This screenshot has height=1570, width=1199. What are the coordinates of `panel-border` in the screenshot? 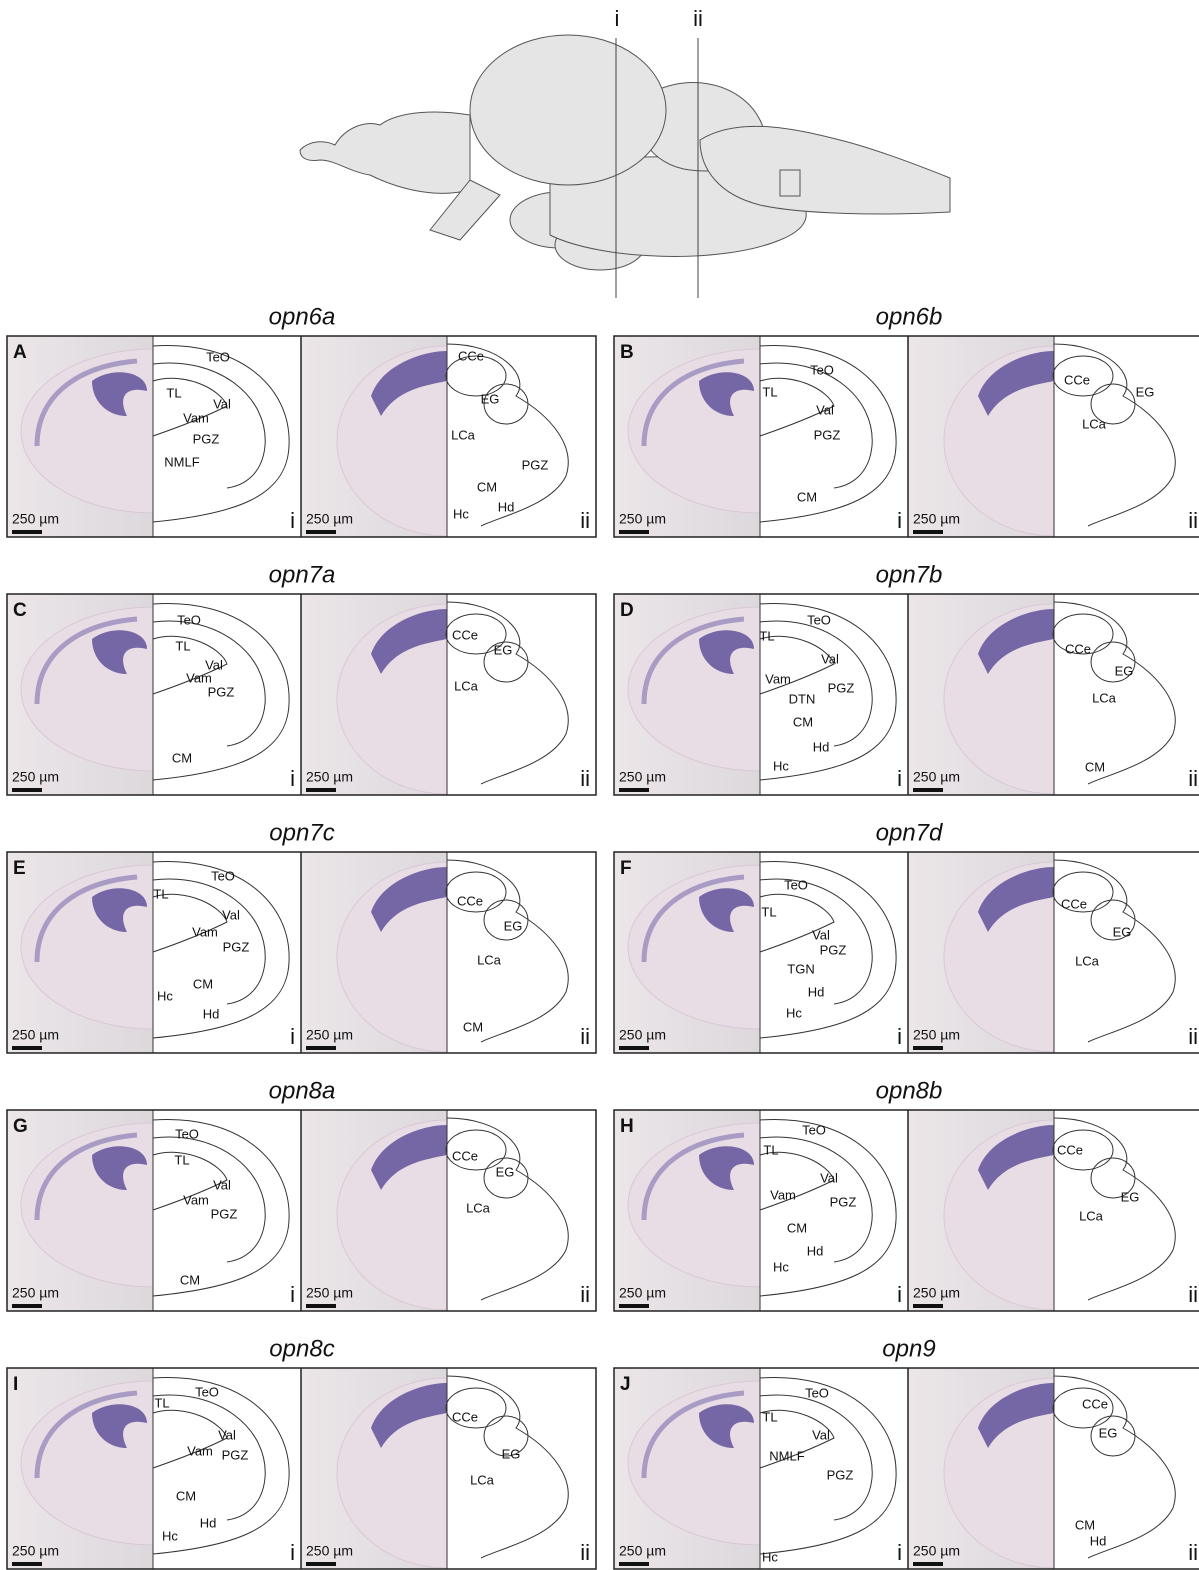 It's located at (906, 952).